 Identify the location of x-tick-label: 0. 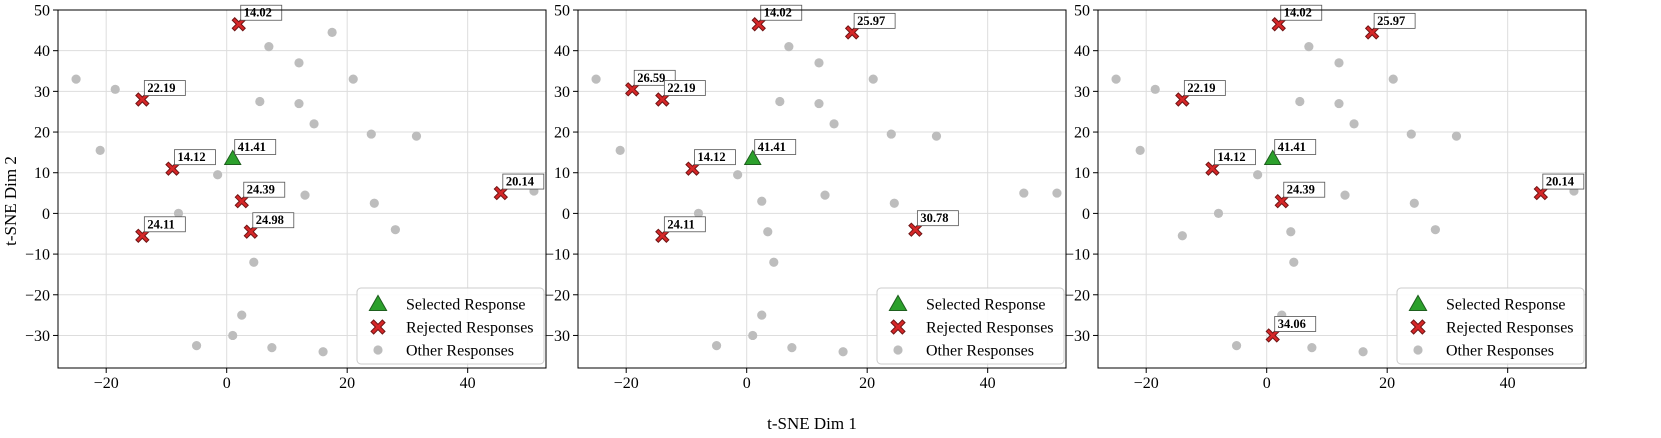
(747, 383).